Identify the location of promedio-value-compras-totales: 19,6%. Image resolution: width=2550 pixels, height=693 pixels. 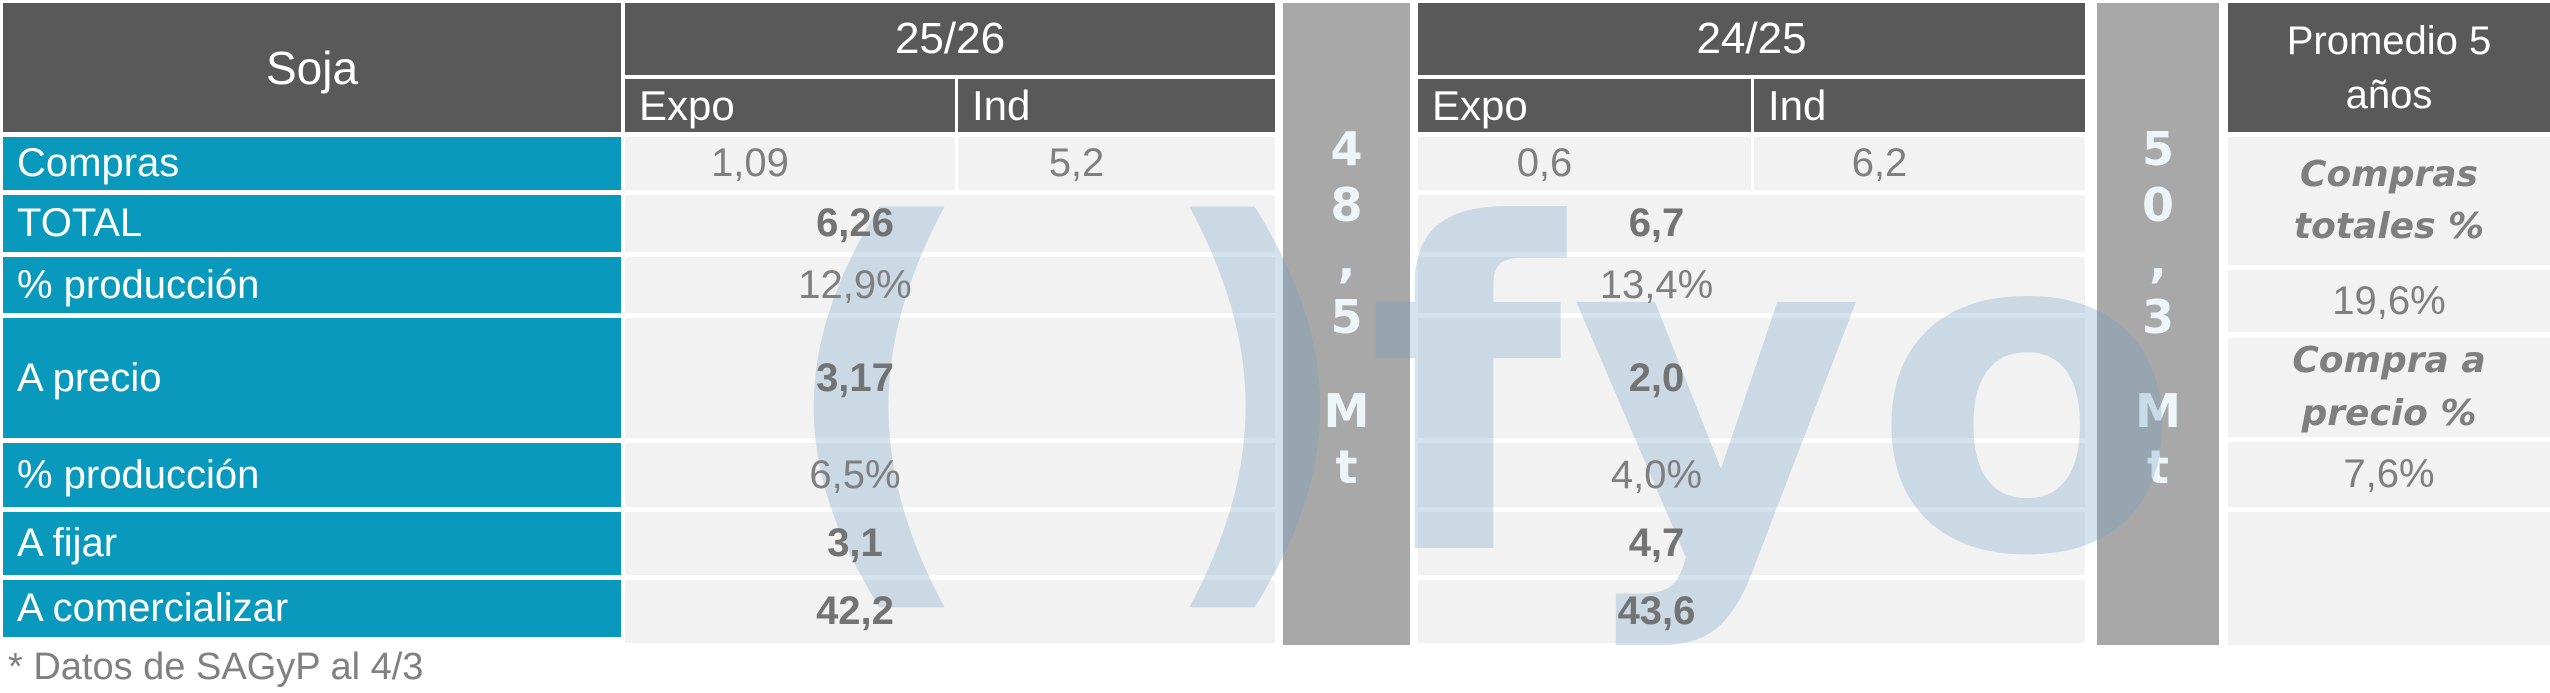
(2389, 301).